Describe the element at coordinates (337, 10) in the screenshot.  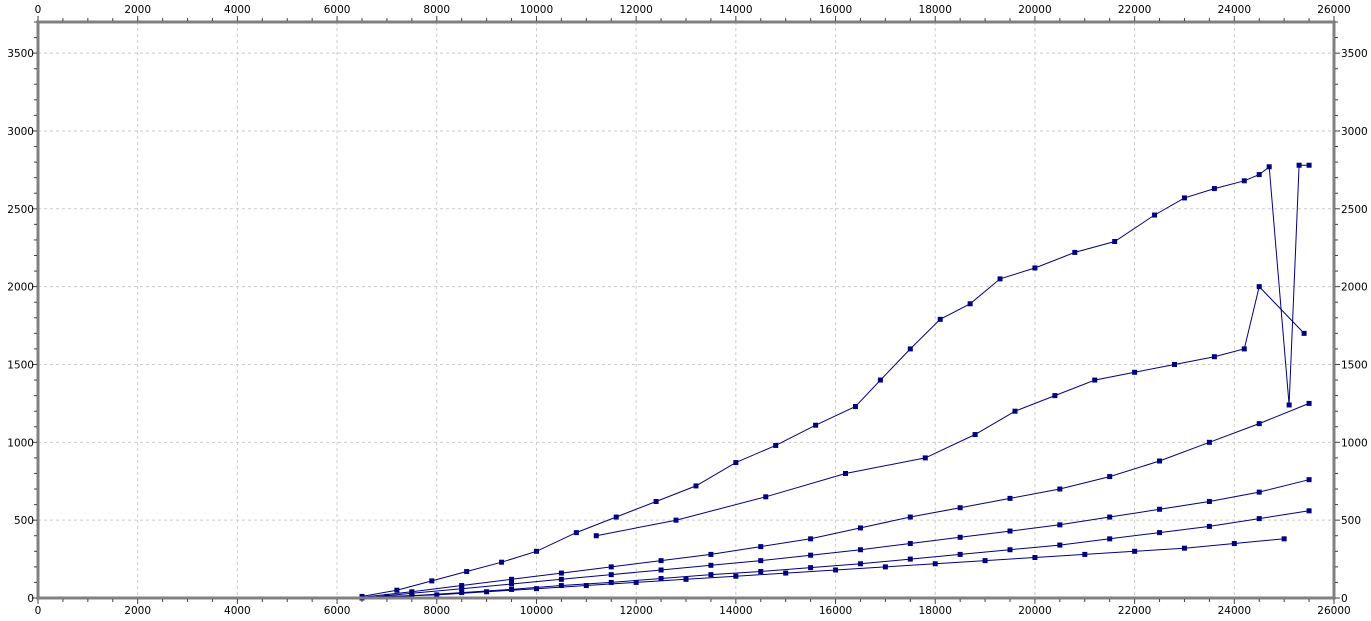
I see `x-tick-label-top: 6000` at that location.